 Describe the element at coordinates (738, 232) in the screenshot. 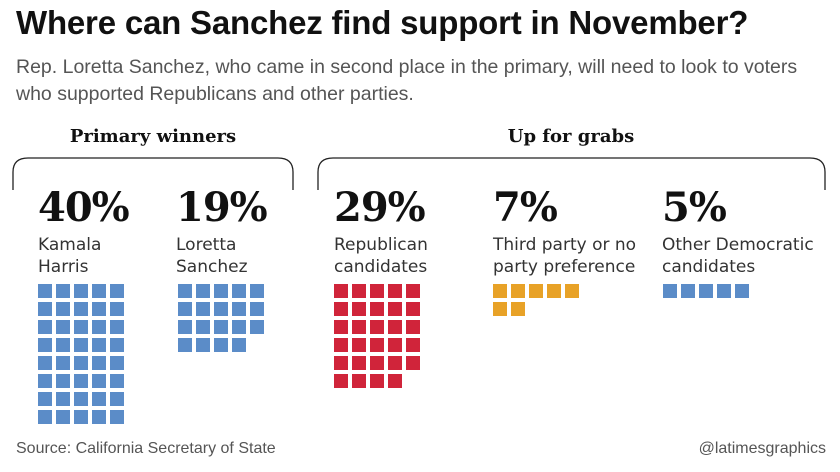

I see `item-other-democratic: 5% Other Democratic candidates` at that location.